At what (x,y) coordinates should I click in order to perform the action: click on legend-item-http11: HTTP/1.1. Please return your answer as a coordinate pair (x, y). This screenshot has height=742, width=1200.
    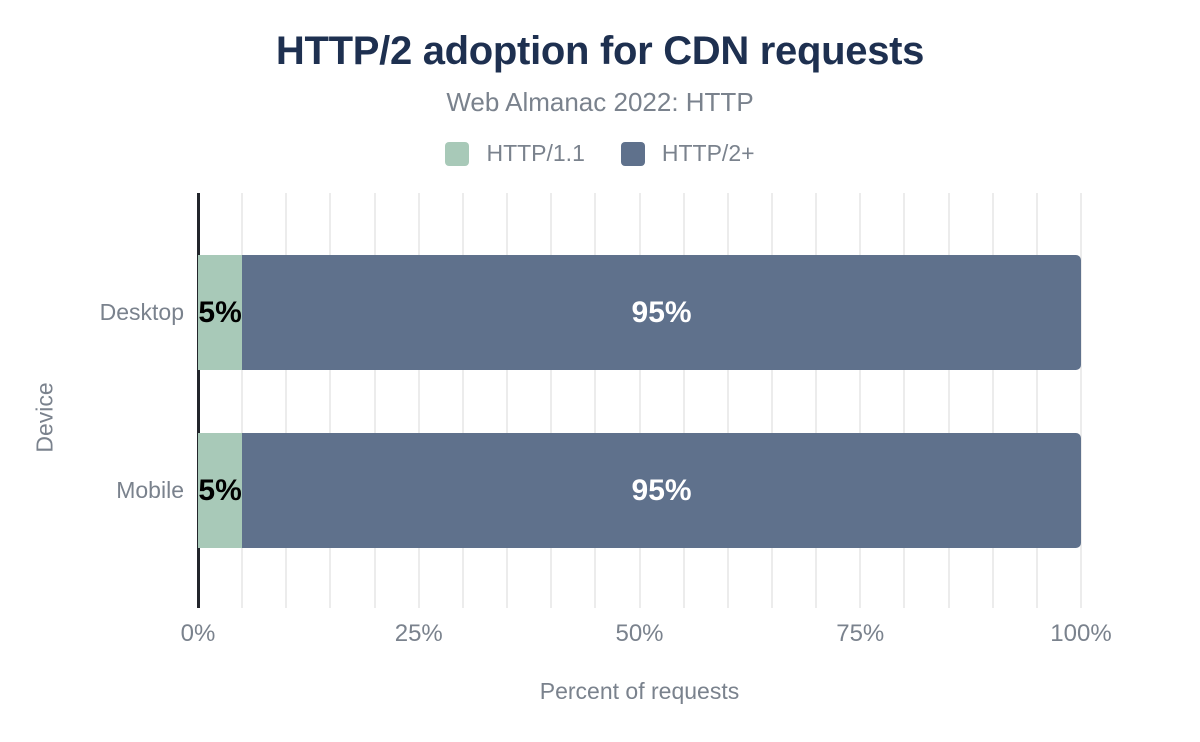
    Looking at the image, I should click on (515, 153).